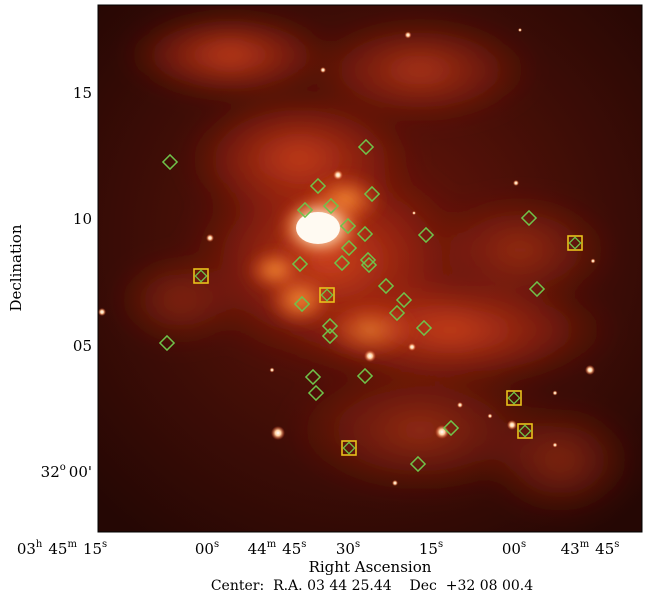  I want to click on x-tick-label: 44m 45s, so click(277, 548).